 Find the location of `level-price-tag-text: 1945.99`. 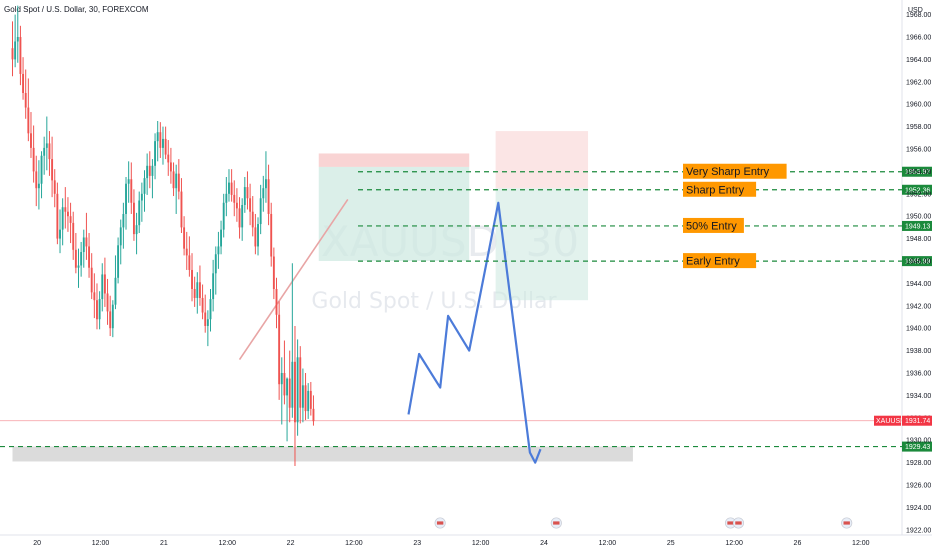

level-price-tag-text: 1945.99 is located at coordinates (917, 262).